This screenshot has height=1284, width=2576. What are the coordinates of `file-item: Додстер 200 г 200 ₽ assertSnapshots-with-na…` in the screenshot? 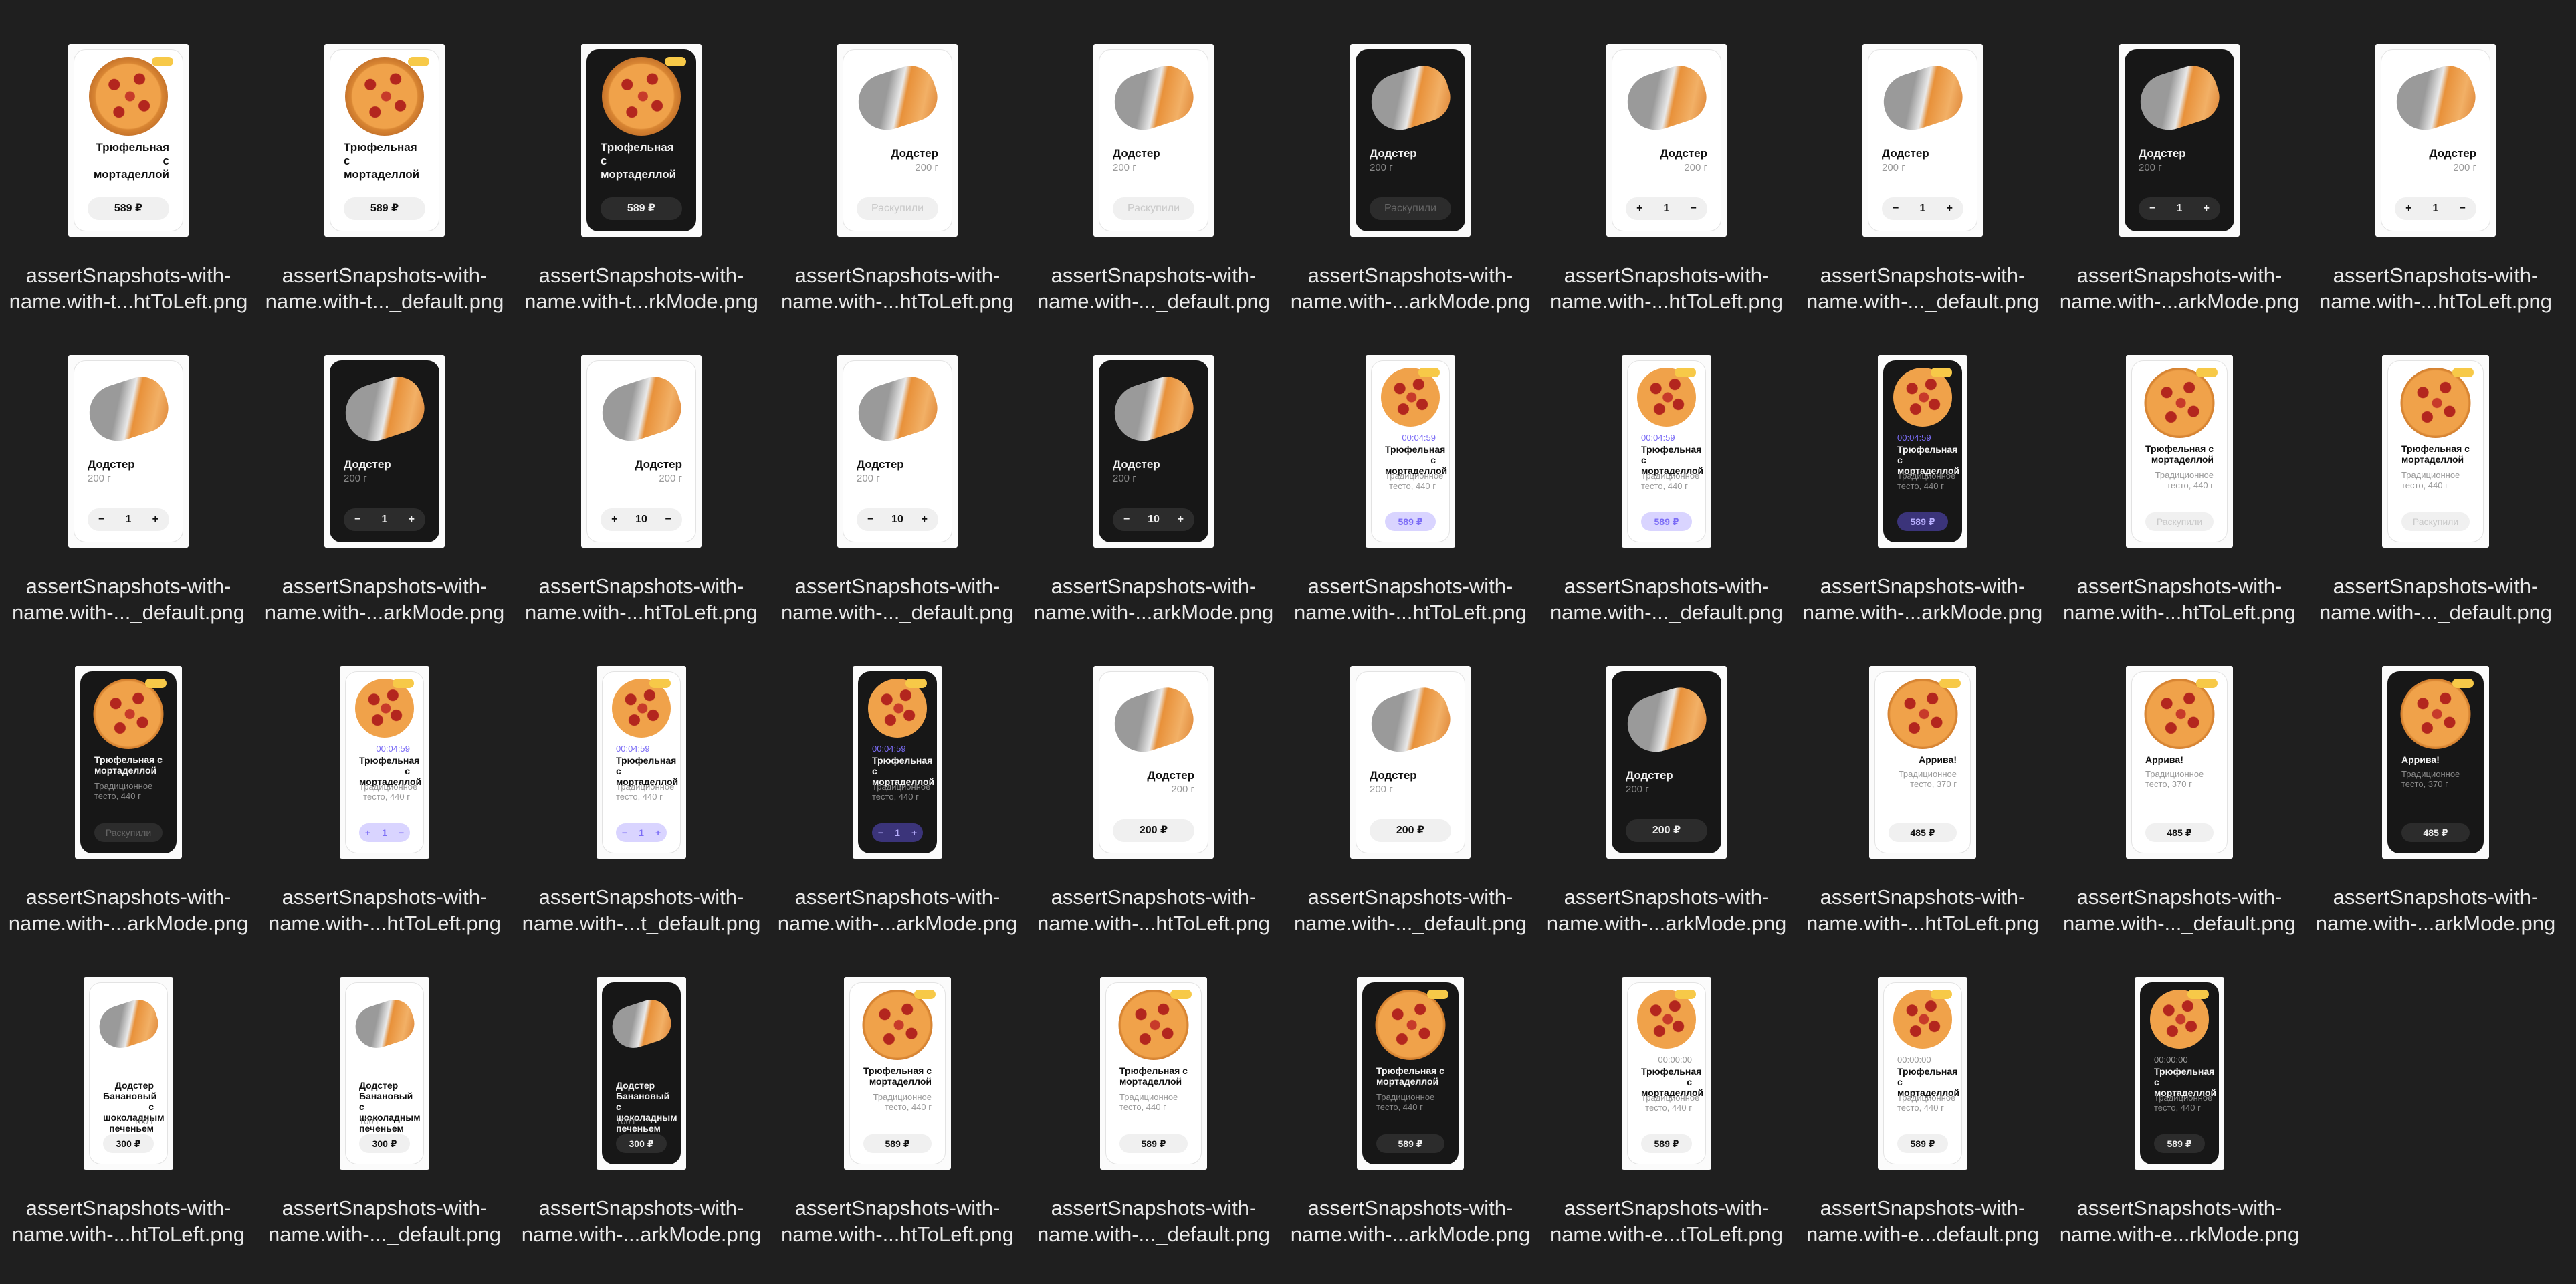 It's located at (1153, 778).